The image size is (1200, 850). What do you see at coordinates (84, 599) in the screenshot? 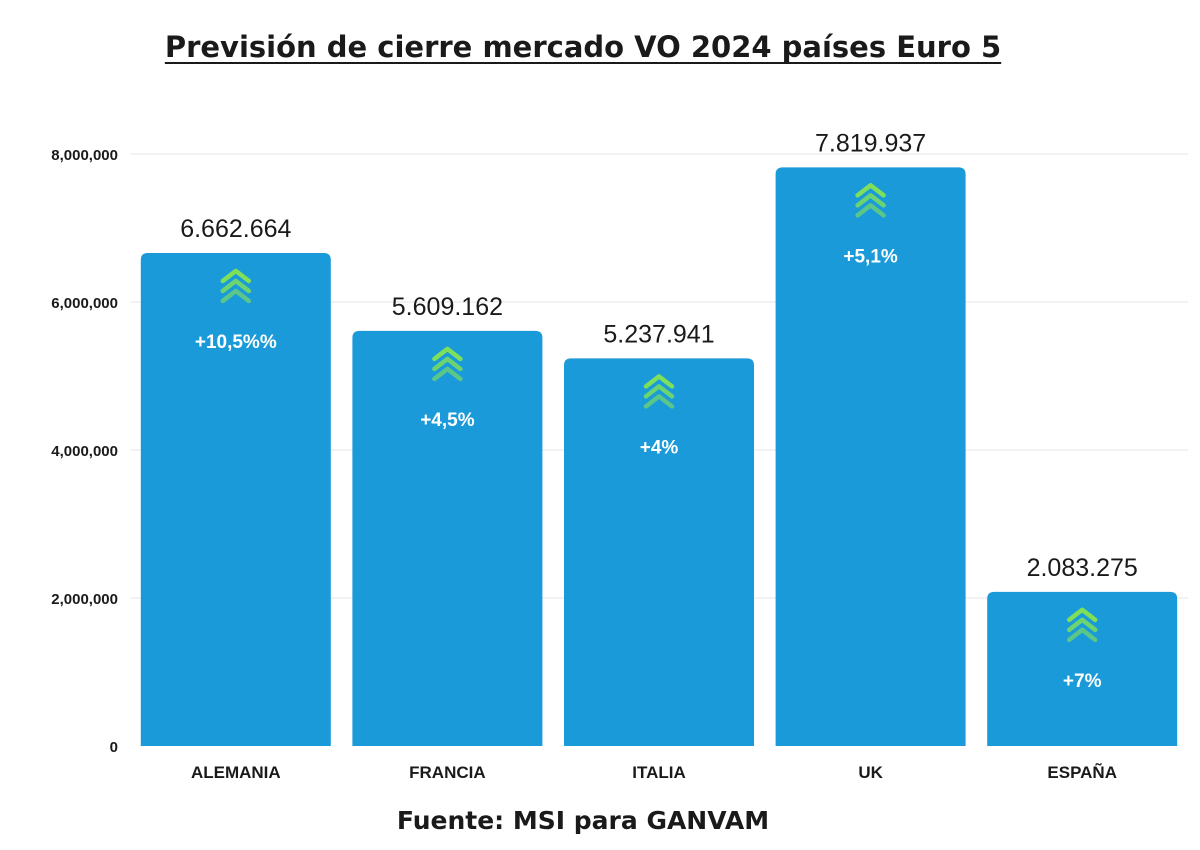
I see `y-tick-label: 2,000,000` at bounding box center [84, 599].